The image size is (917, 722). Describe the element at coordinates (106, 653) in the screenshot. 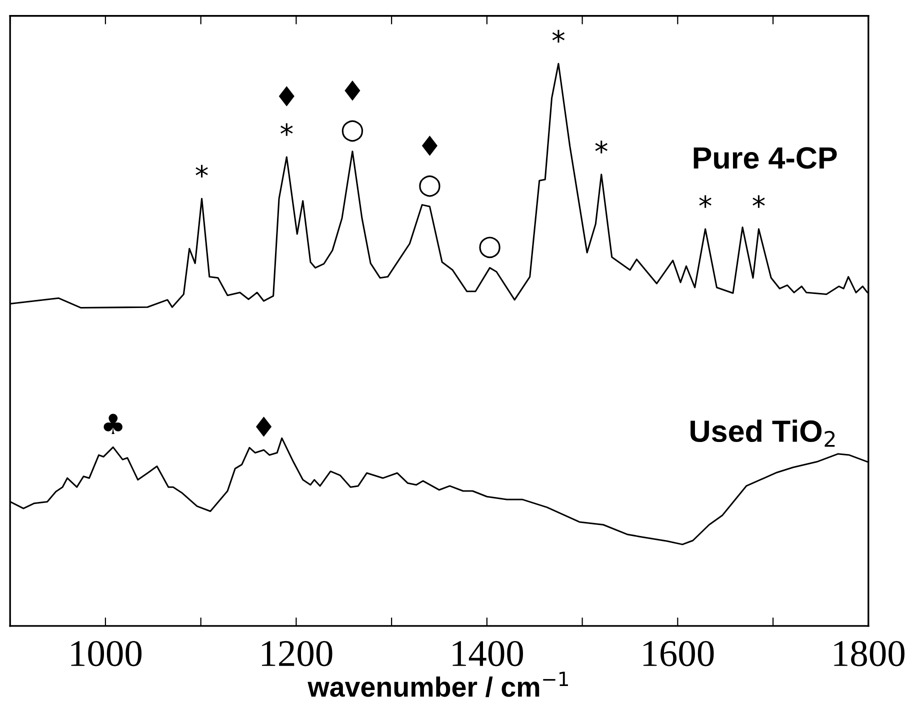

I see `x-tick-label: 1000` at that location.